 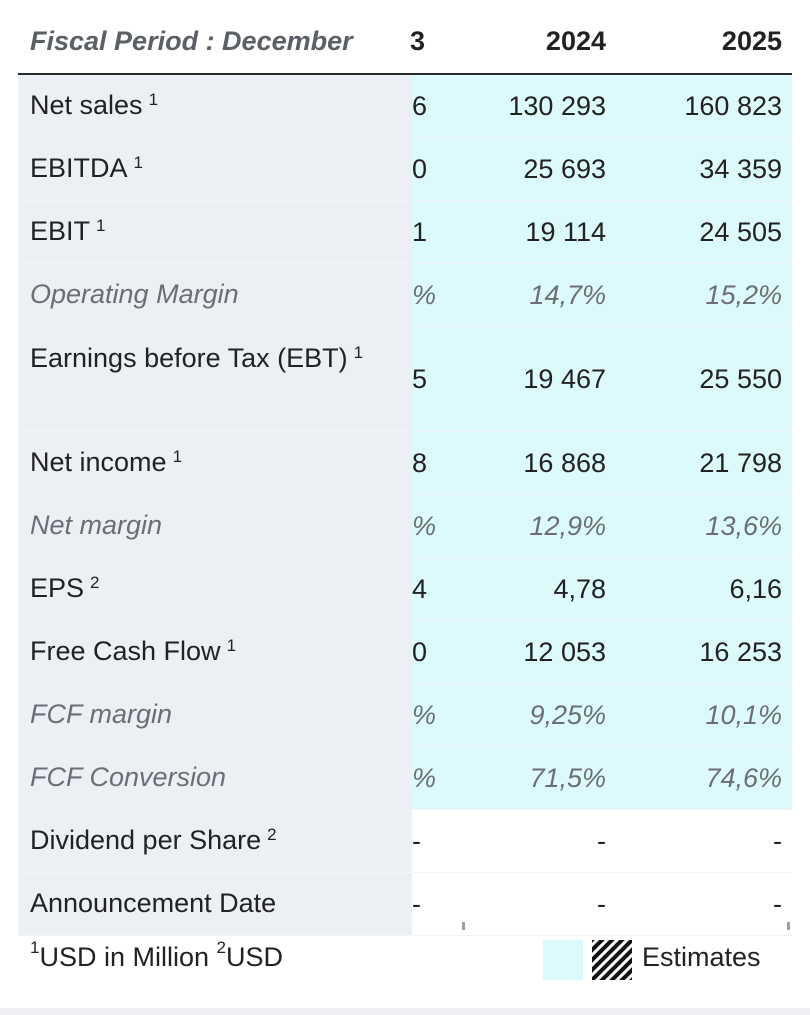 I want to click on row-label-cell: EPS 2, so click(x=215, y=589).